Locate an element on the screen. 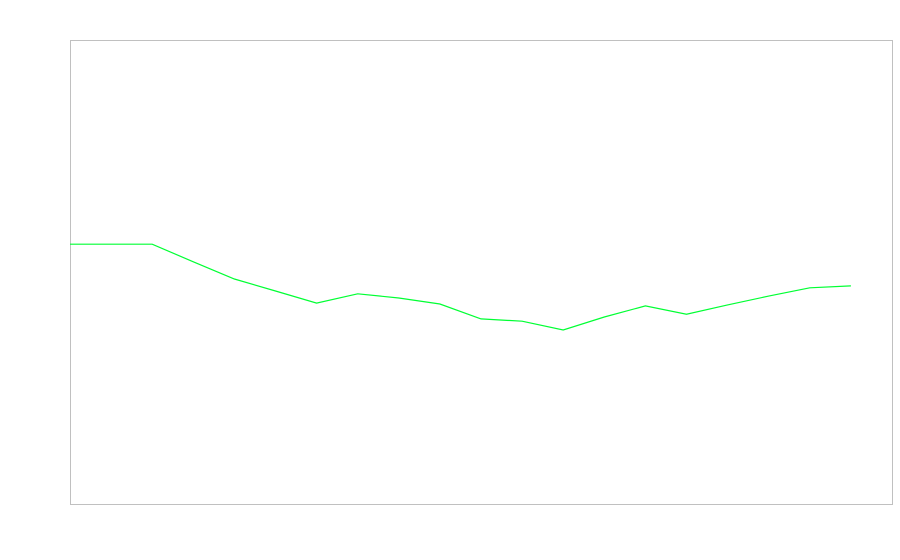  series-layer is located at coordinates (460, 287).